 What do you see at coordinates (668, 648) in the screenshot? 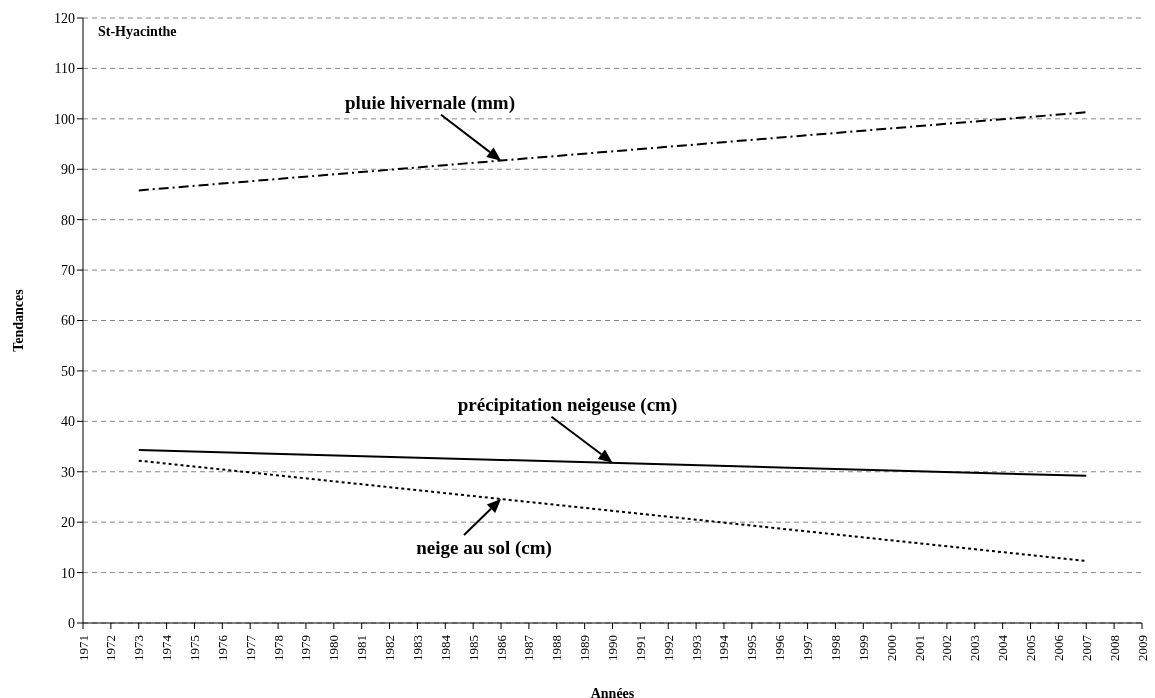
I see `x-tick-label: 1992` at bounding box center [668, 648].